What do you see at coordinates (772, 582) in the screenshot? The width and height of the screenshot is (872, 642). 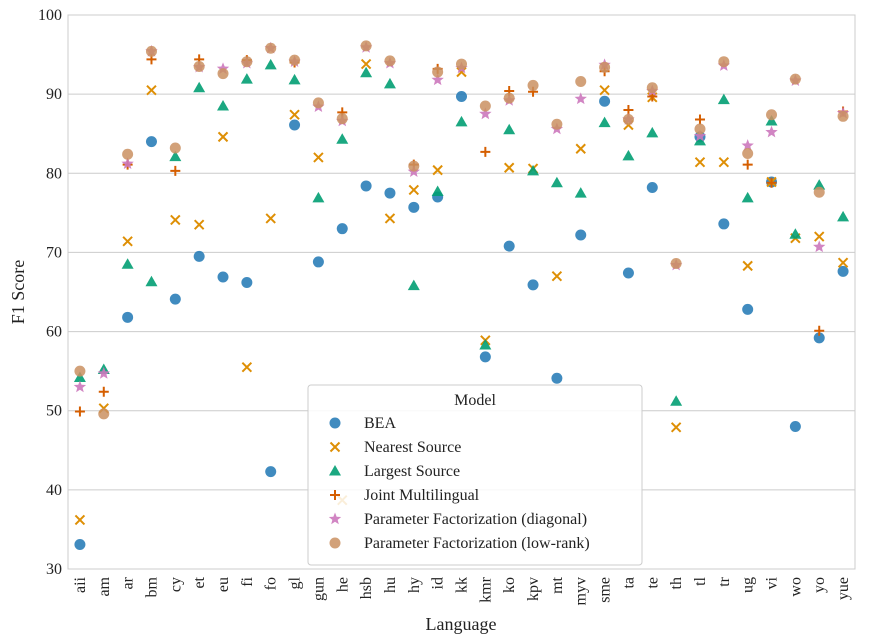 I see `x-tick-label: vi` at bounding box center [772, 582].